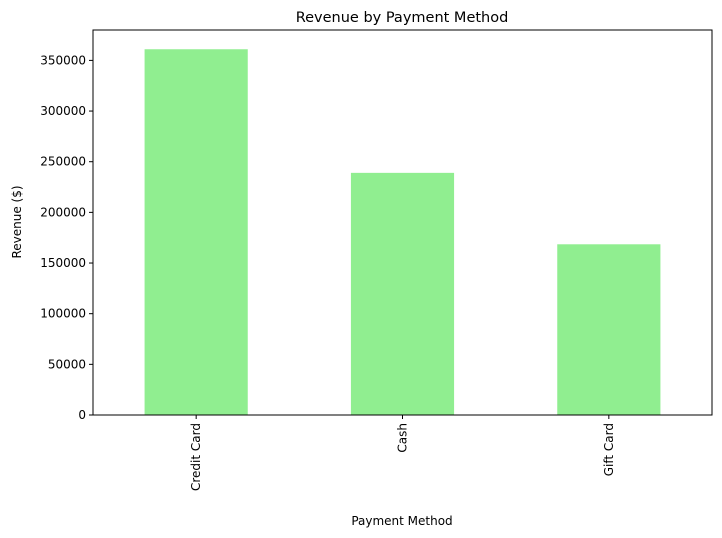  What do you see at coordinates (63, 314) in the screenshot?
I see `y-tick-label: 100000` at bounding box center [63, 314].